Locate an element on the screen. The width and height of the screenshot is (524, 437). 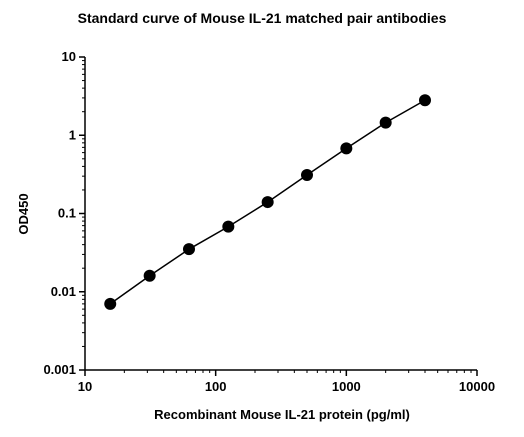
x-tick-label: 100 is located at coordinates (216, 386).